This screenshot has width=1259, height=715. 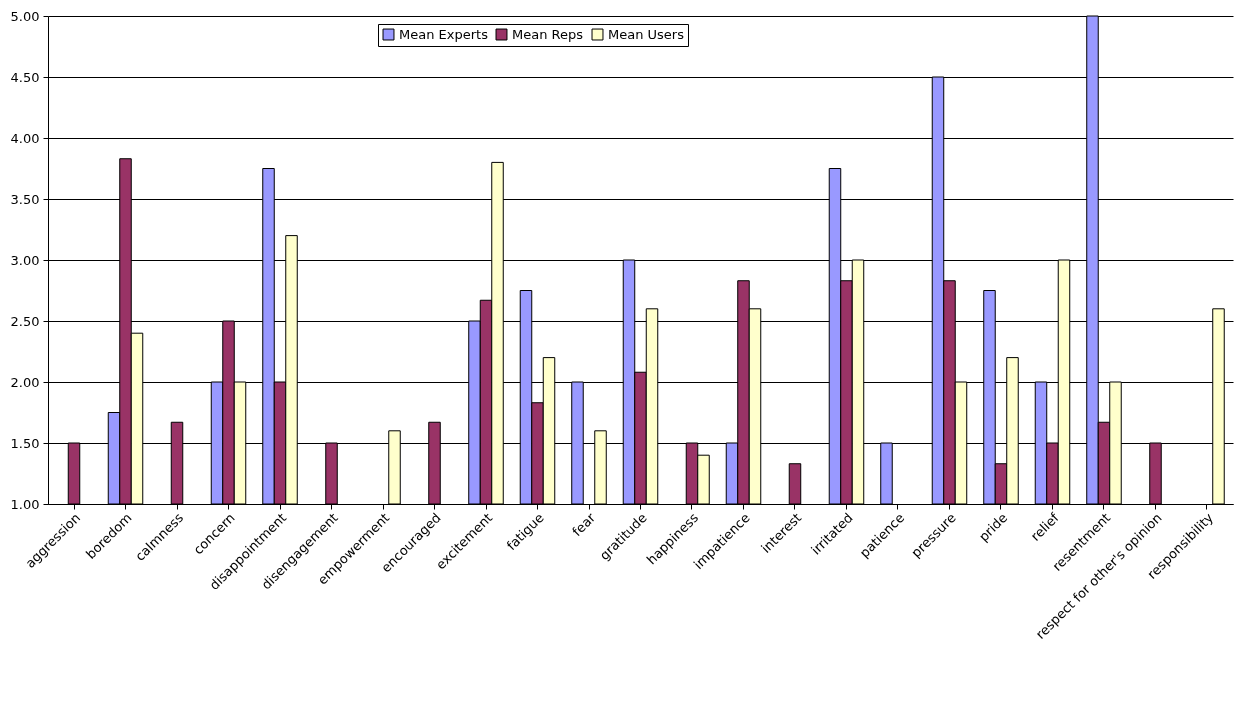 What do you see at coordinates (444, 34) in the screenshot?
I see `legend-label: Mean Experts` at bounding box center [444, 34].